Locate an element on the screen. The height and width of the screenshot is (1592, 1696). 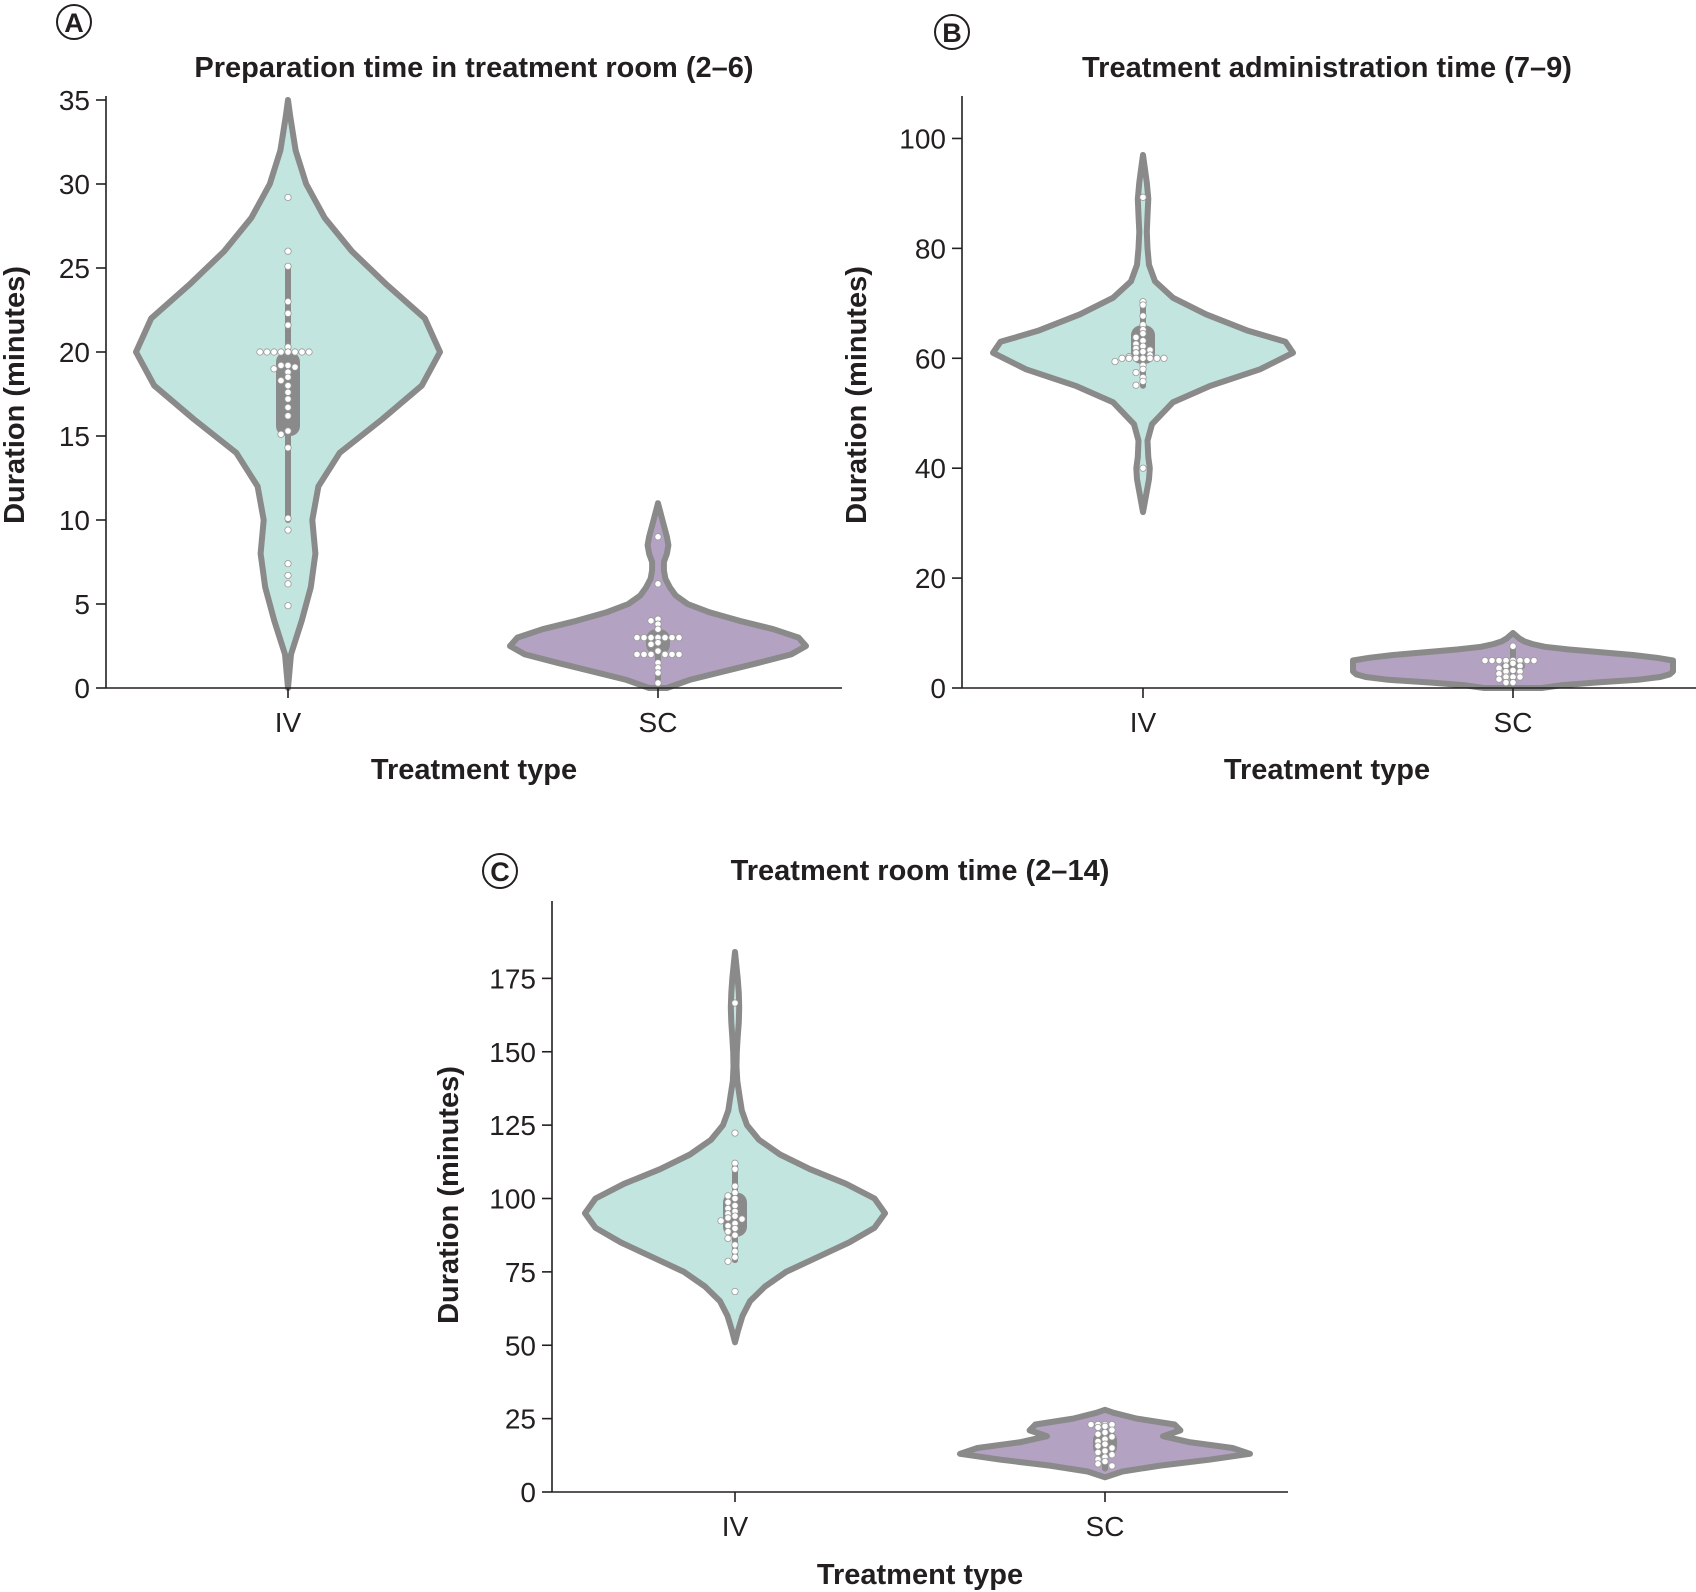
y-tick-label: 30 is located at coordinates (74, 184).